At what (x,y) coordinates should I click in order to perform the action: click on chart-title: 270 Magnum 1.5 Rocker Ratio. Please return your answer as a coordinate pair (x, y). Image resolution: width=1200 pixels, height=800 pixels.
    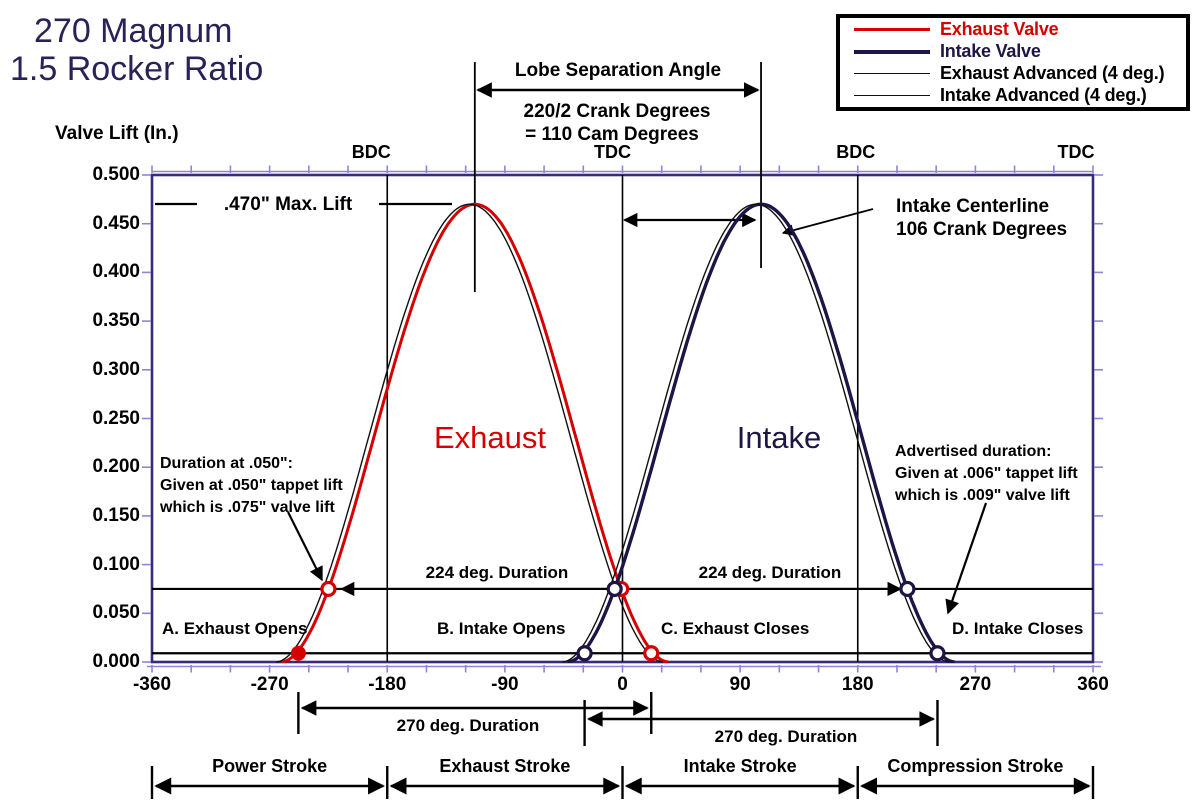
    Looking at the image, I should click on (136, 50).